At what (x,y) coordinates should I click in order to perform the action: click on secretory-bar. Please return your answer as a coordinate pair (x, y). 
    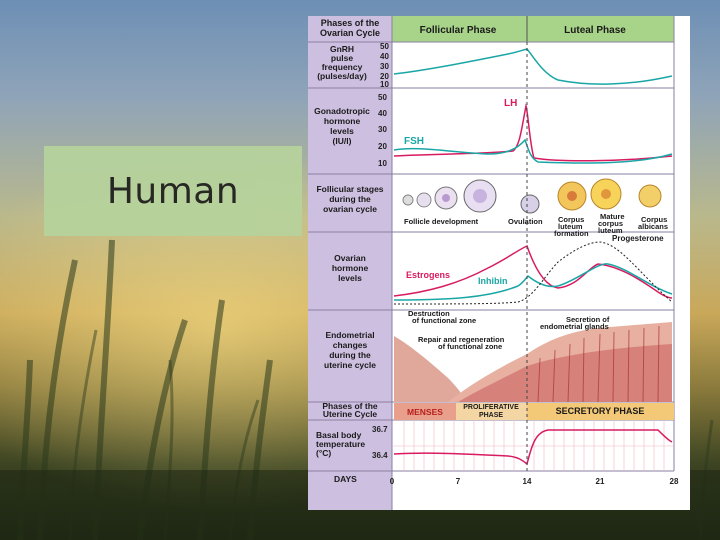
    Looking at the image, I should click on (600, 411).